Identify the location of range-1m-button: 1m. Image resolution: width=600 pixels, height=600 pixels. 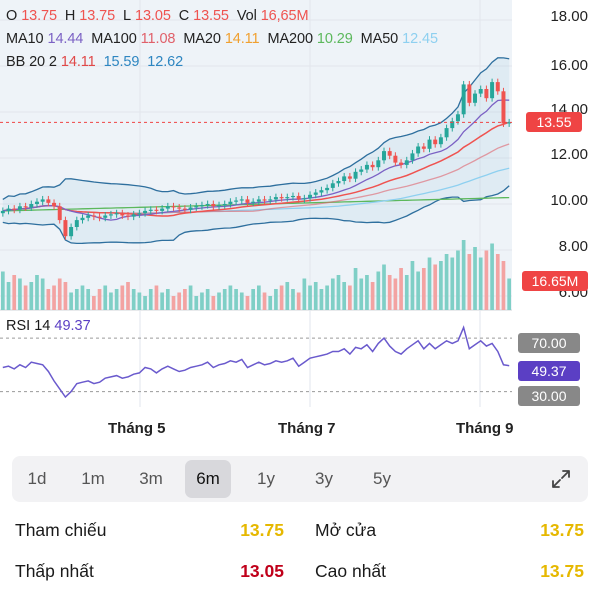
(93, 478).